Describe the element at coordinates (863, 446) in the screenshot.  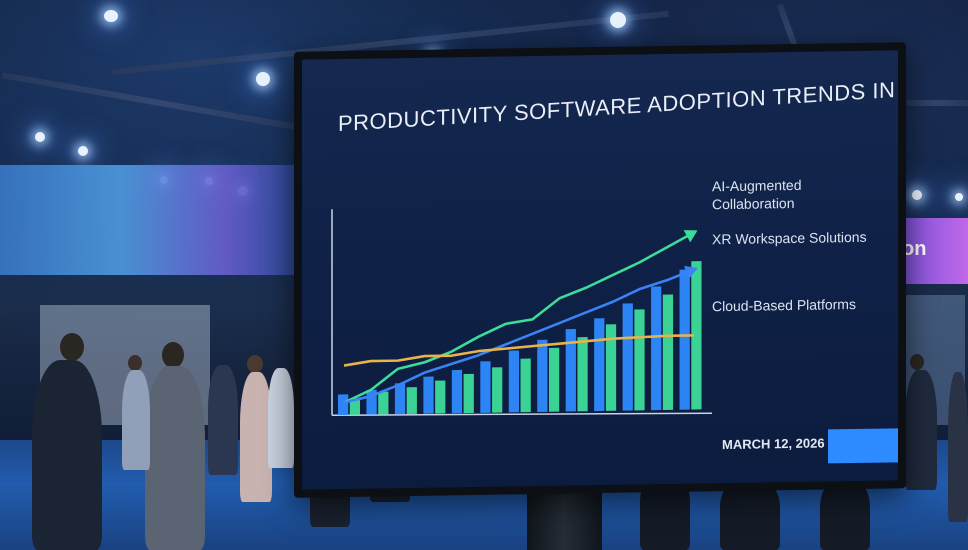
I see `accent-block` at that location.